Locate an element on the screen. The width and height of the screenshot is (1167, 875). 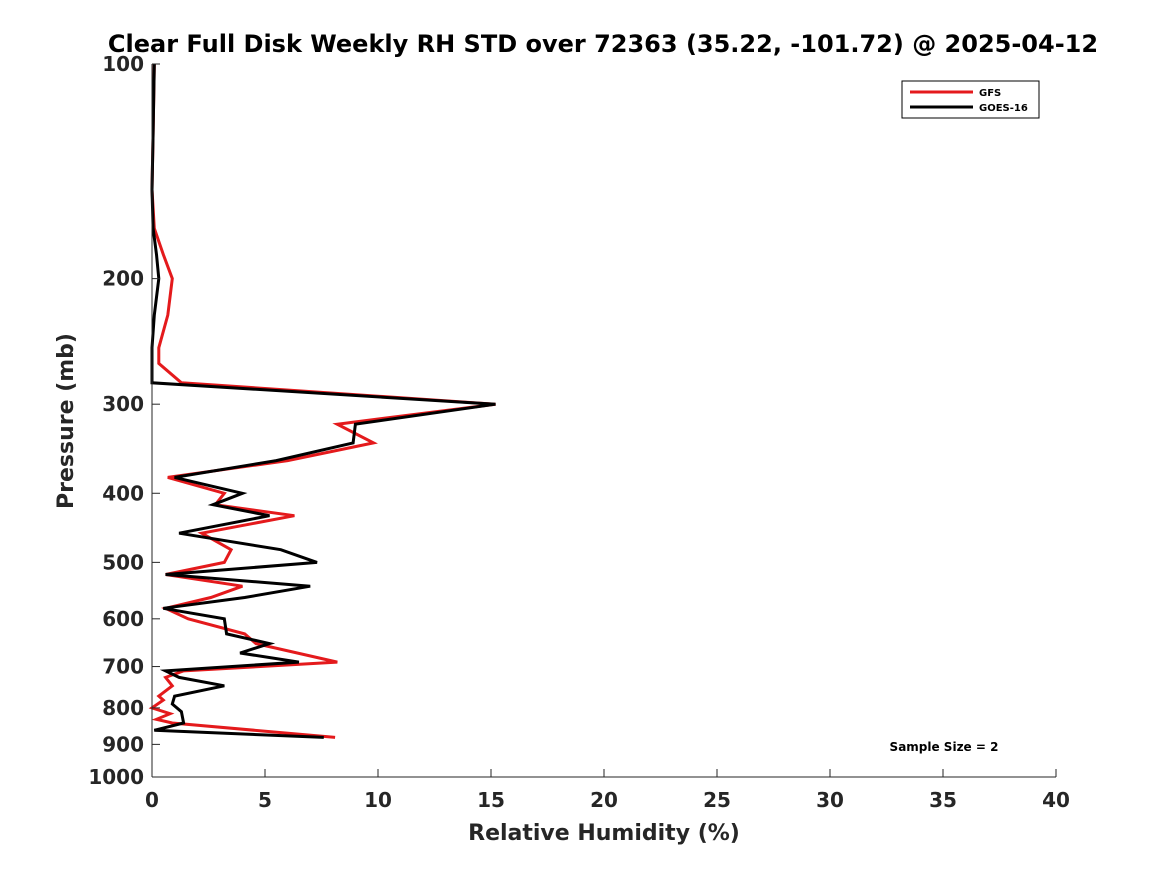
x-axis-ticks: 0 5 10 15 20 25 30 35 40 is located at coordinates (607, 790).